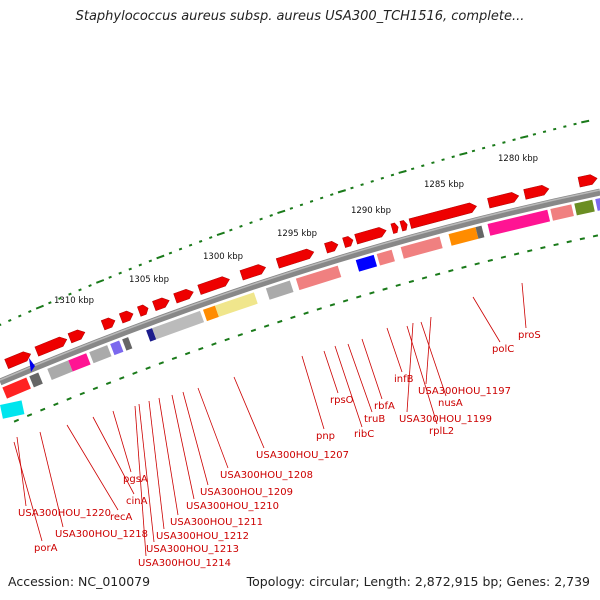  I want to click on gene-label-pnp: pnp, so click(325, 436).